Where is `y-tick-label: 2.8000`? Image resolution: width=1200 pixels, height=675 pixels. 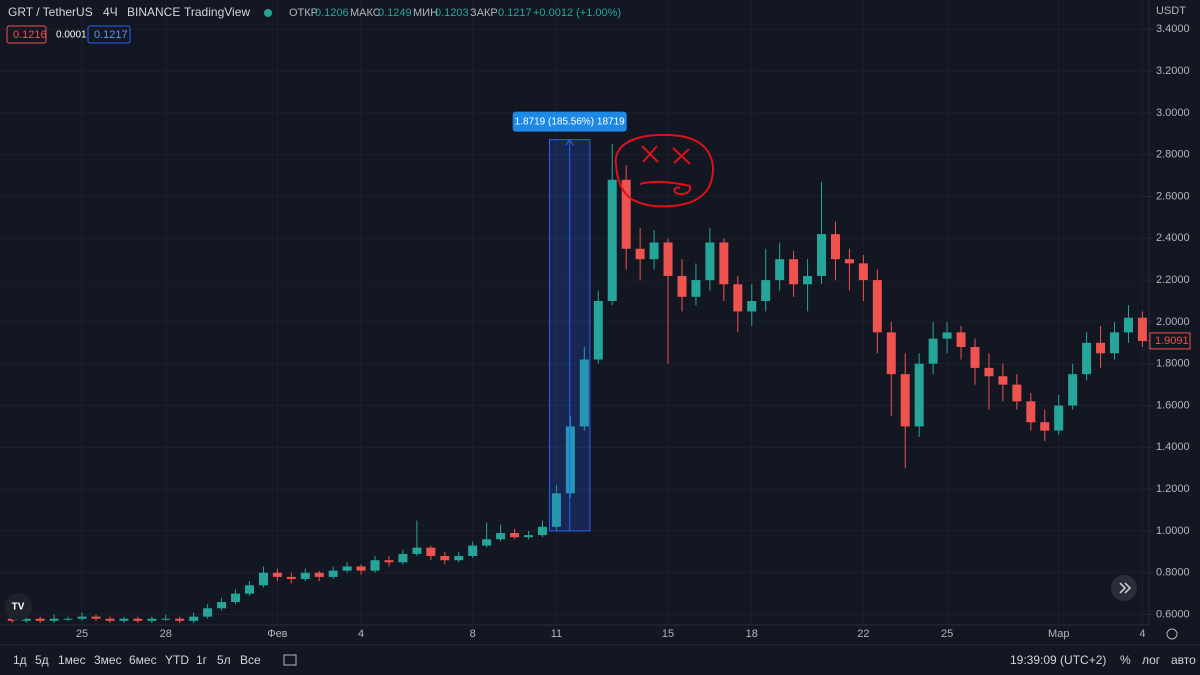
y-tick-label: 2.8000 is located at coordinates (1173, 155).